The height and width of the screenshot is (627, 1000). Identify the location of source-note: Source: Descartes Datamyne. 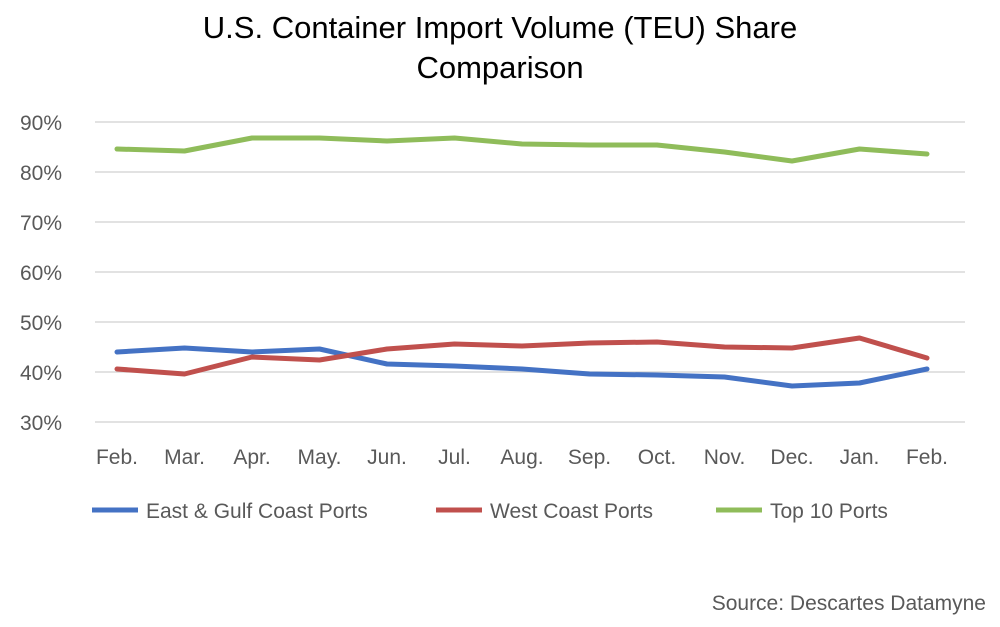
(848, 603).